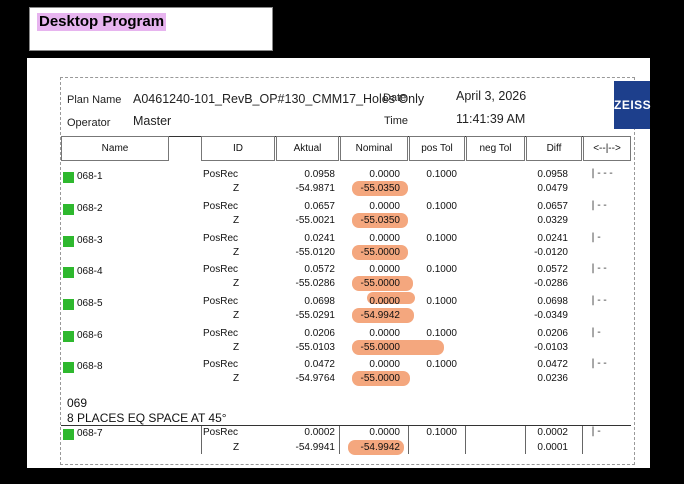 The width and height of the screenshot is (684, 484). Describe the element at coordinates (102, 22) in the screenshot. I see `window-title: Desktop Program` at that location.